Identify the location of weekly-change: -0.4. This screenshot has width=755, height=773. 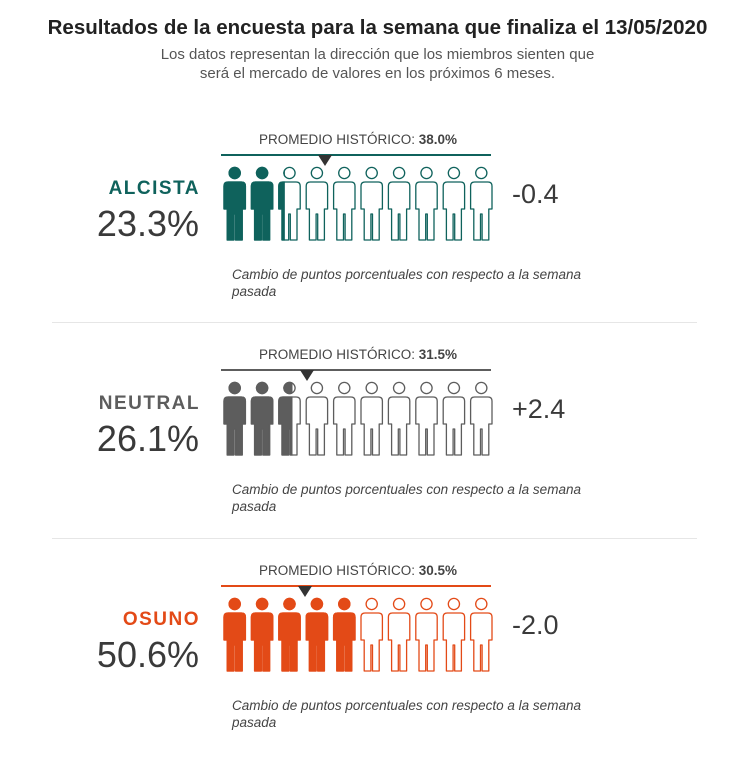
(535, 194).